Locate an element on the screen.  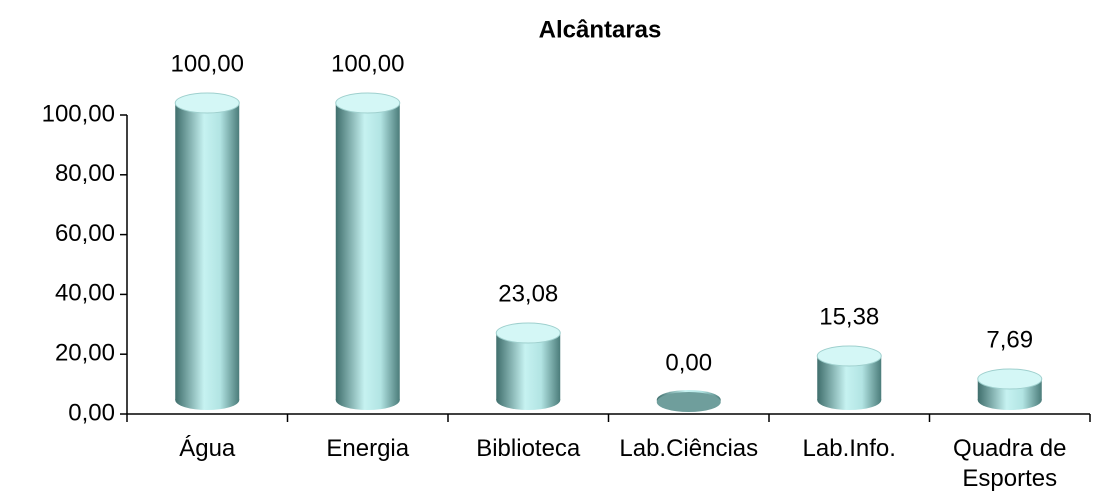
value-label: 7,69 is located at coordinates (1009, 339).